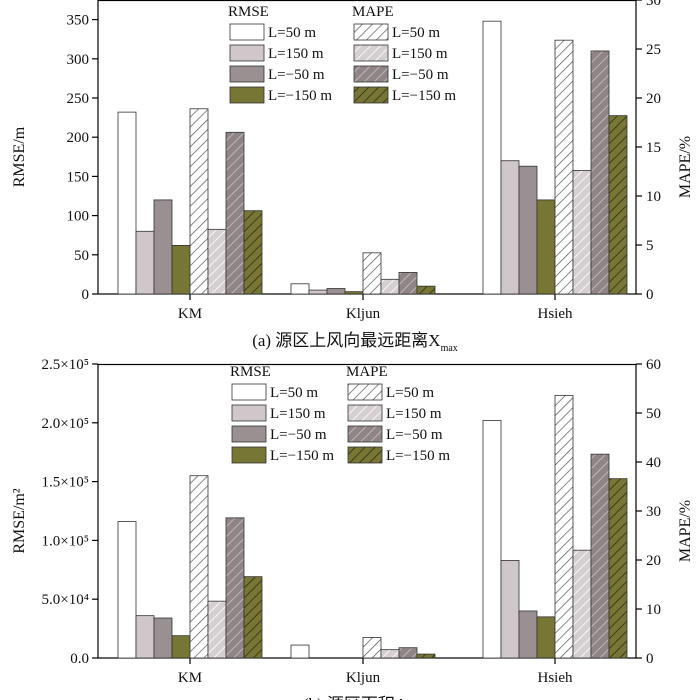 The height and width of the screenshot is (700, 700). What do you see at coordinates (346, 340) in the screenshot?
I see `caption-text: (a) 源区上风向最远距离X` at bounding box center [346, 340].